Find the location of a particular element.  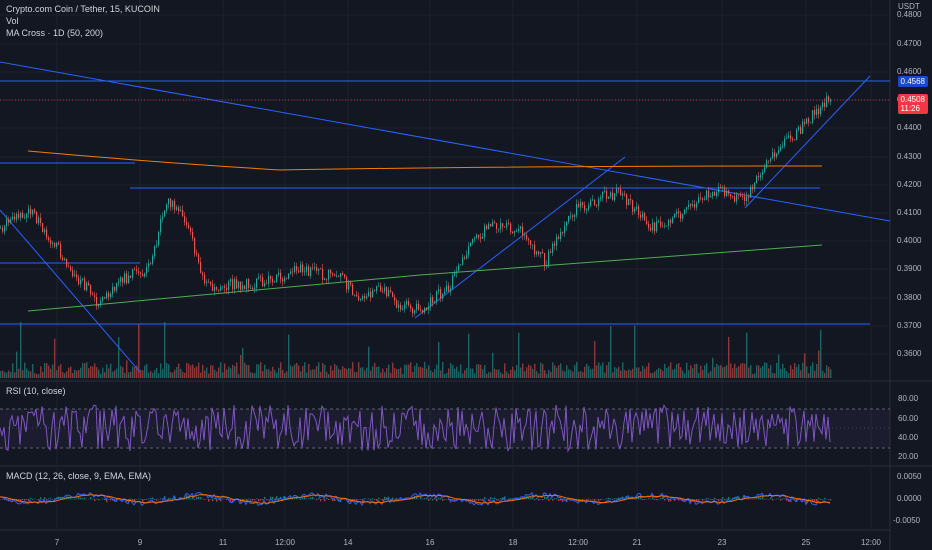

time-tick: 11 is located at coordinates (223, 542).